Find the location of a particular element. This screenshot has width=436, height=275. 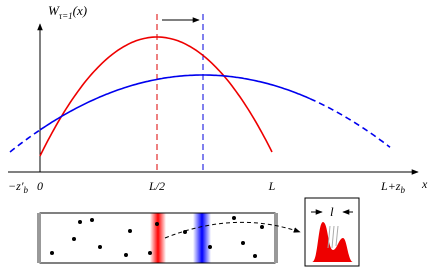

blue-curve is located at coordinates (175, 102).